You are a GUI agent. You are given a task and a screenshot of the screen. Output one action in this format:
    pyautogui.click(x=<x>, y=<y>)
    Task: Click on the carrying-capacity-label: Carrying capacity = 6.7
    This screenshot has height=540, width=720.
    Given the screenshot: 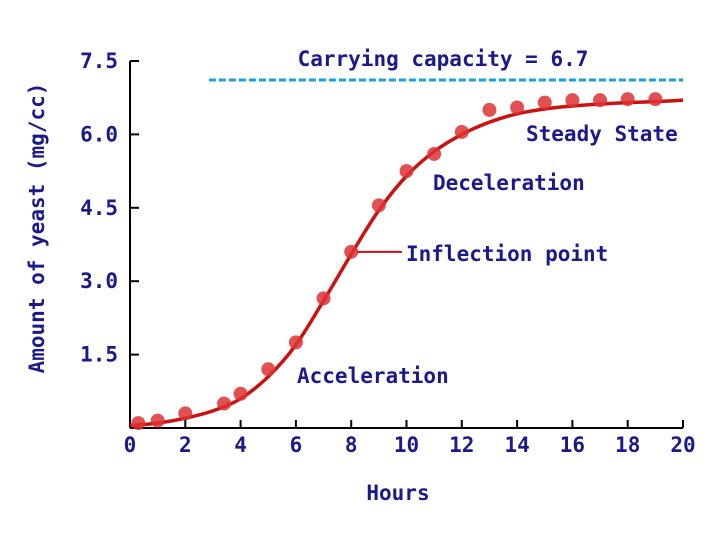 What is the action you would take?
    pyautogui.click(x=443, y=59)
    